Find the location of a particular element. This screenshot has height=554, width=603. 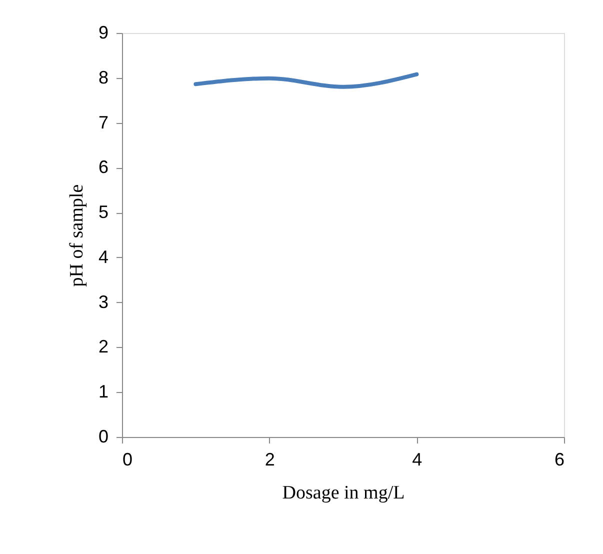

y-tick-label: 7 is located at coordinates (103, 122).